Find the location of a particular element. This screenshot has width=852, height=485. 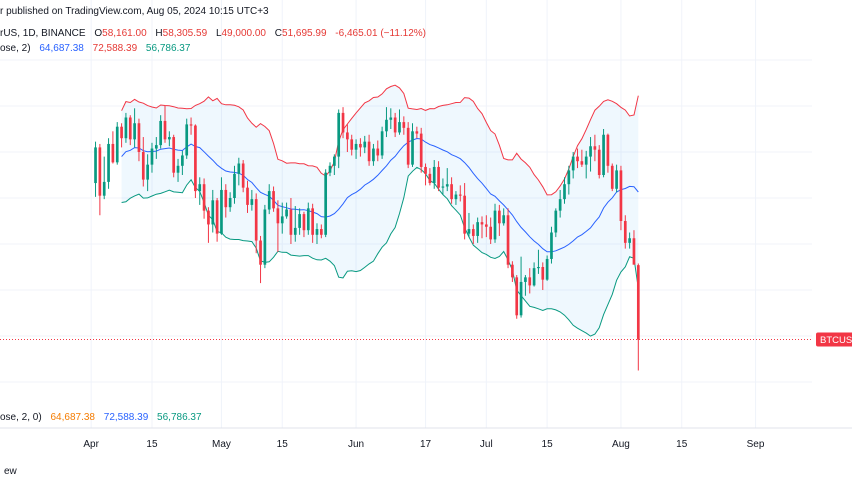

x-tick-label: May is located at coordinates (221, 444).